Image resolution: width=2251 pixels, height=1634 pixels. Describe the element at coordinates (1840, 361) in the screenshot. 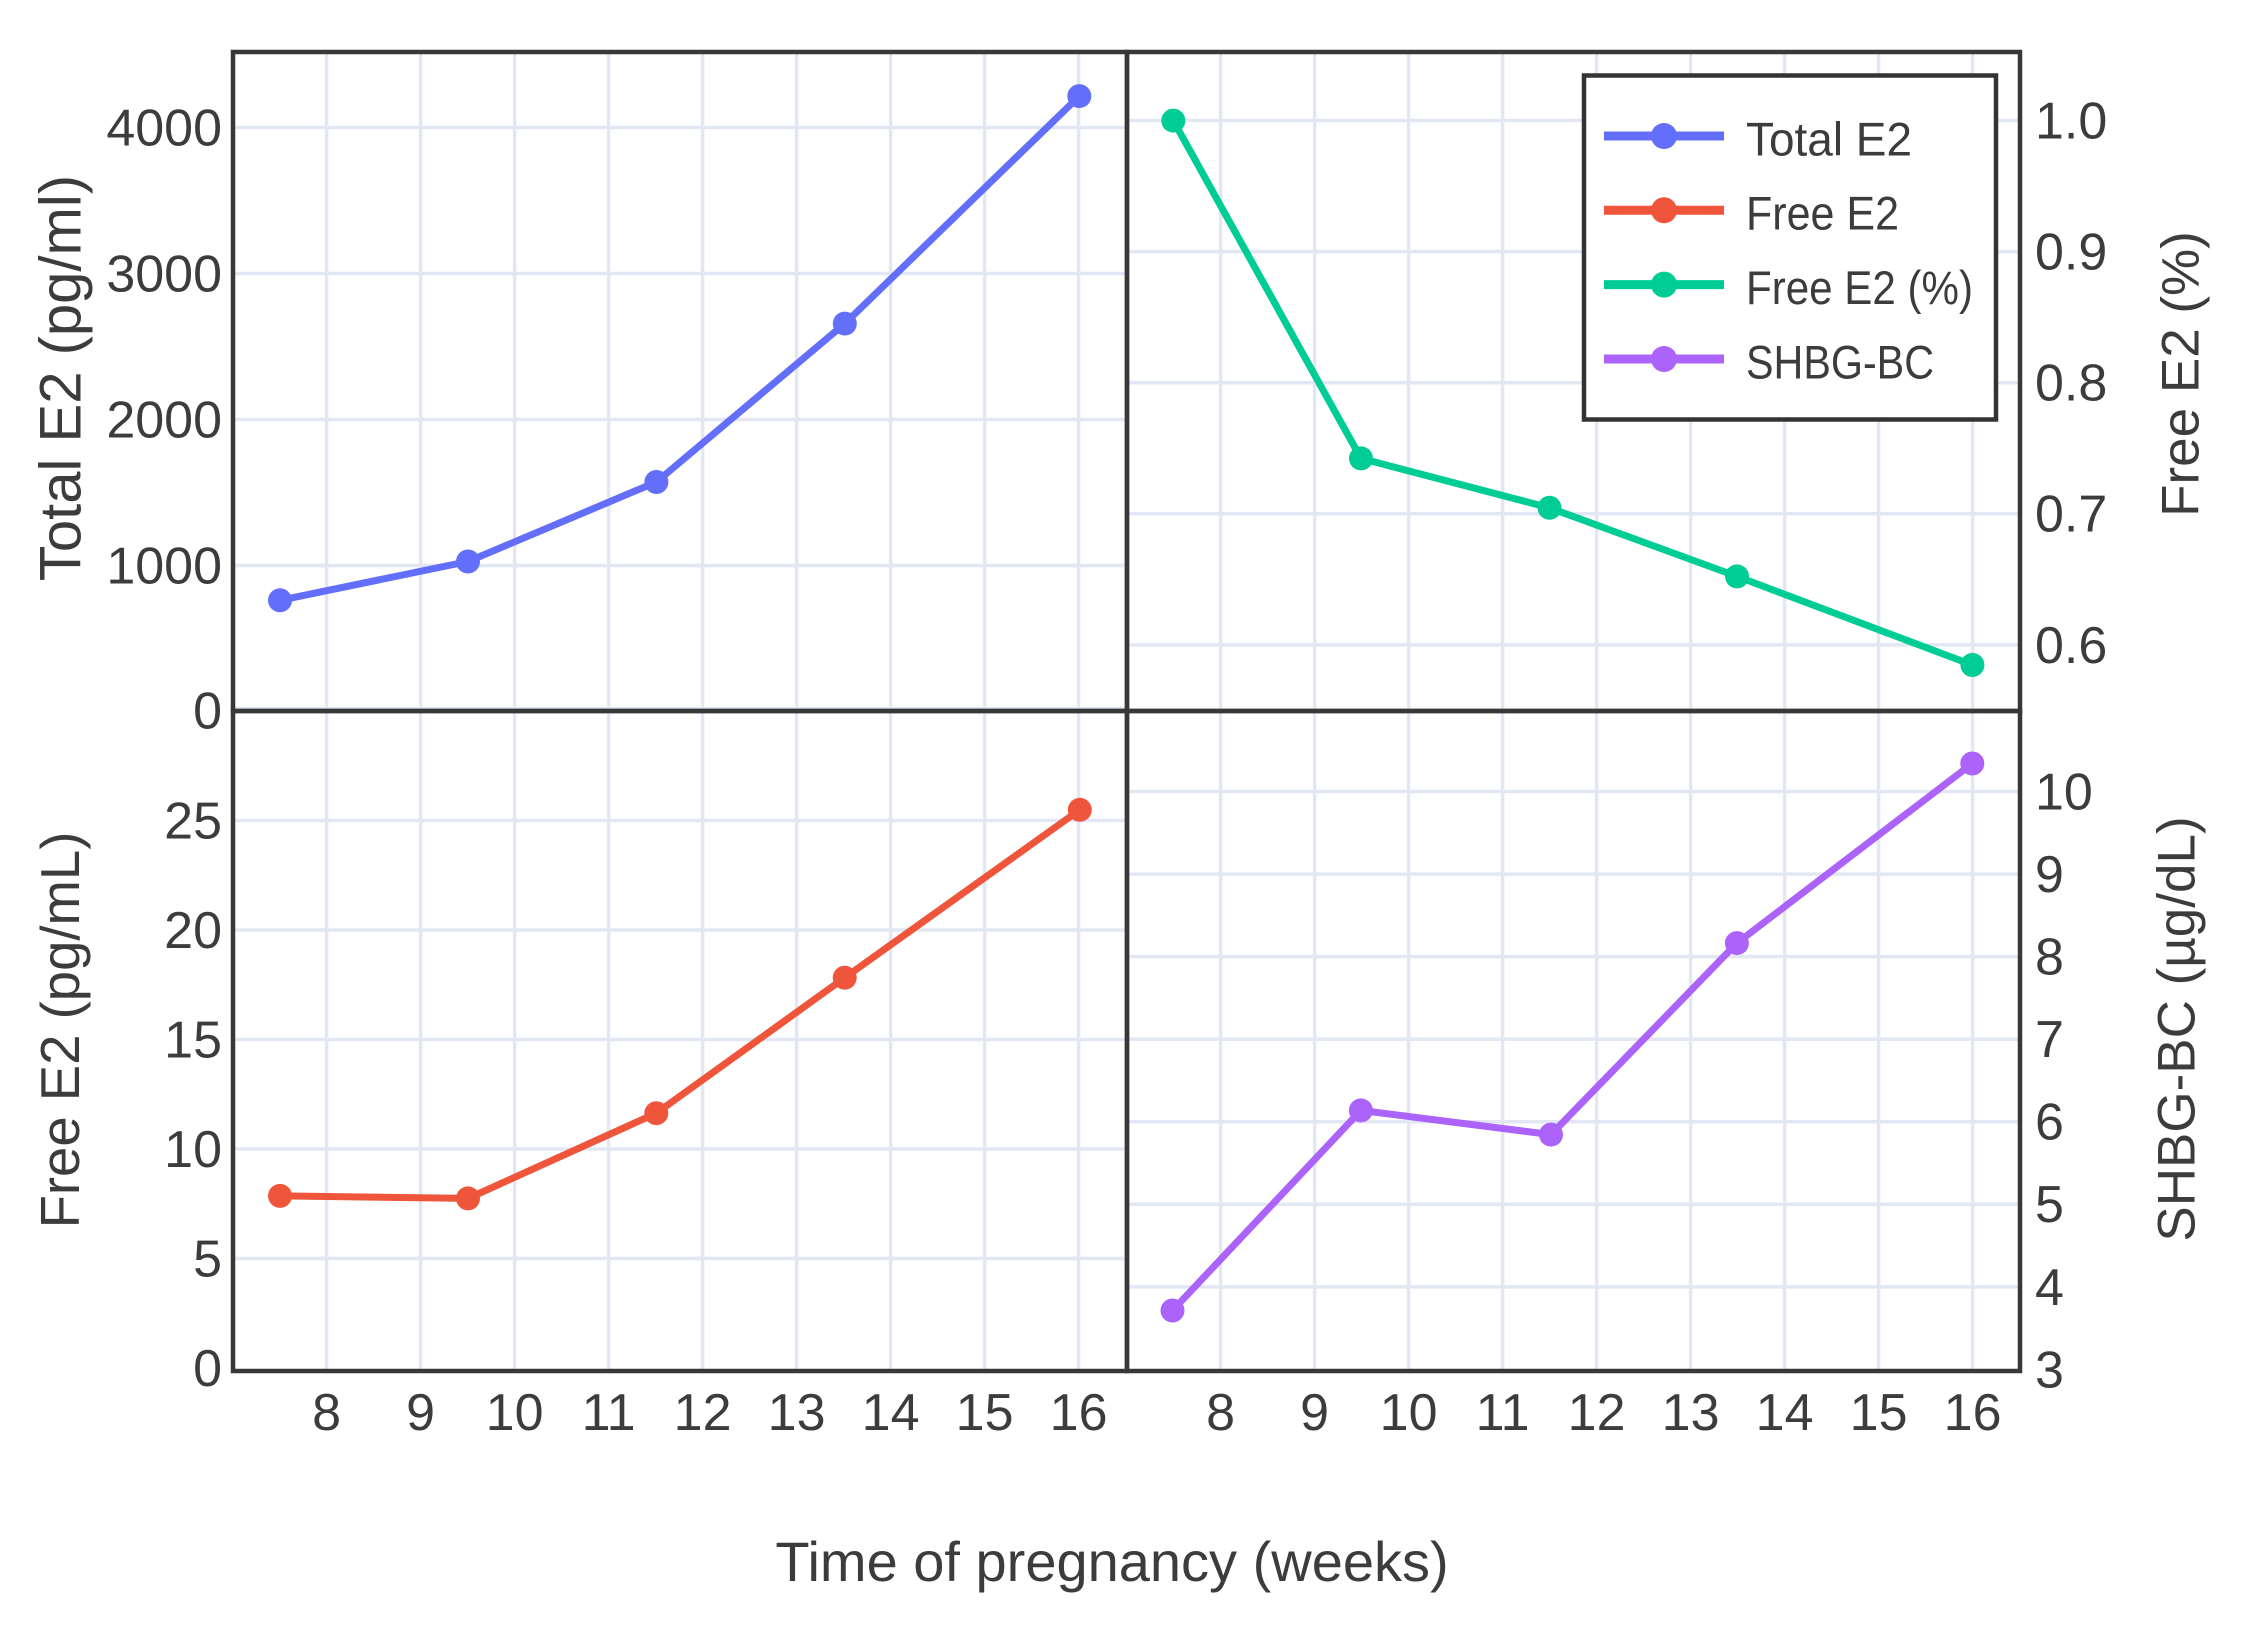

I see `svg-text: SHBG-BC` at that location.